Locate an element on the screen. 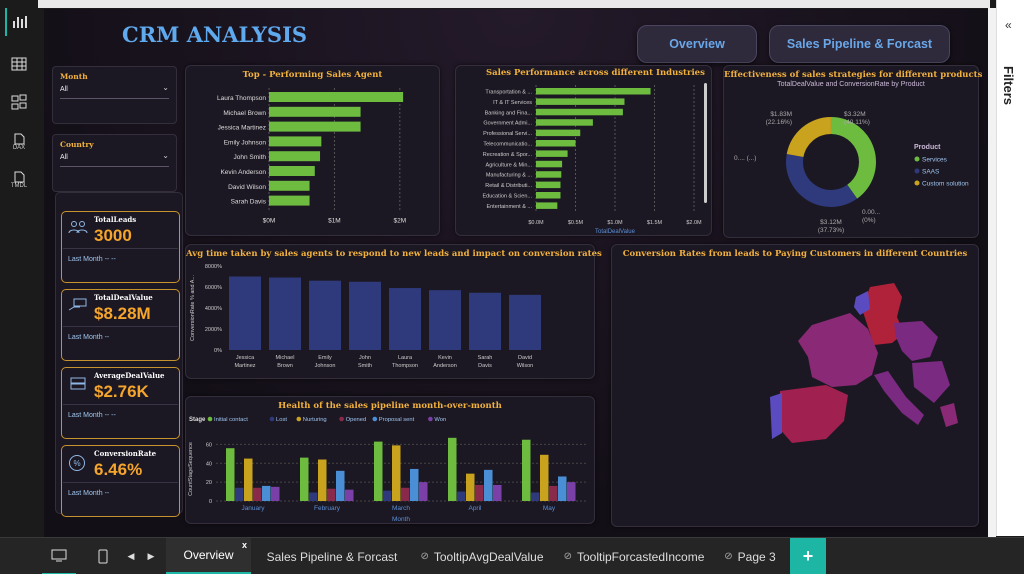 This screenshot has width=1024, height=574. dax-query-icon: DAX is located at coordinates (19, 142).